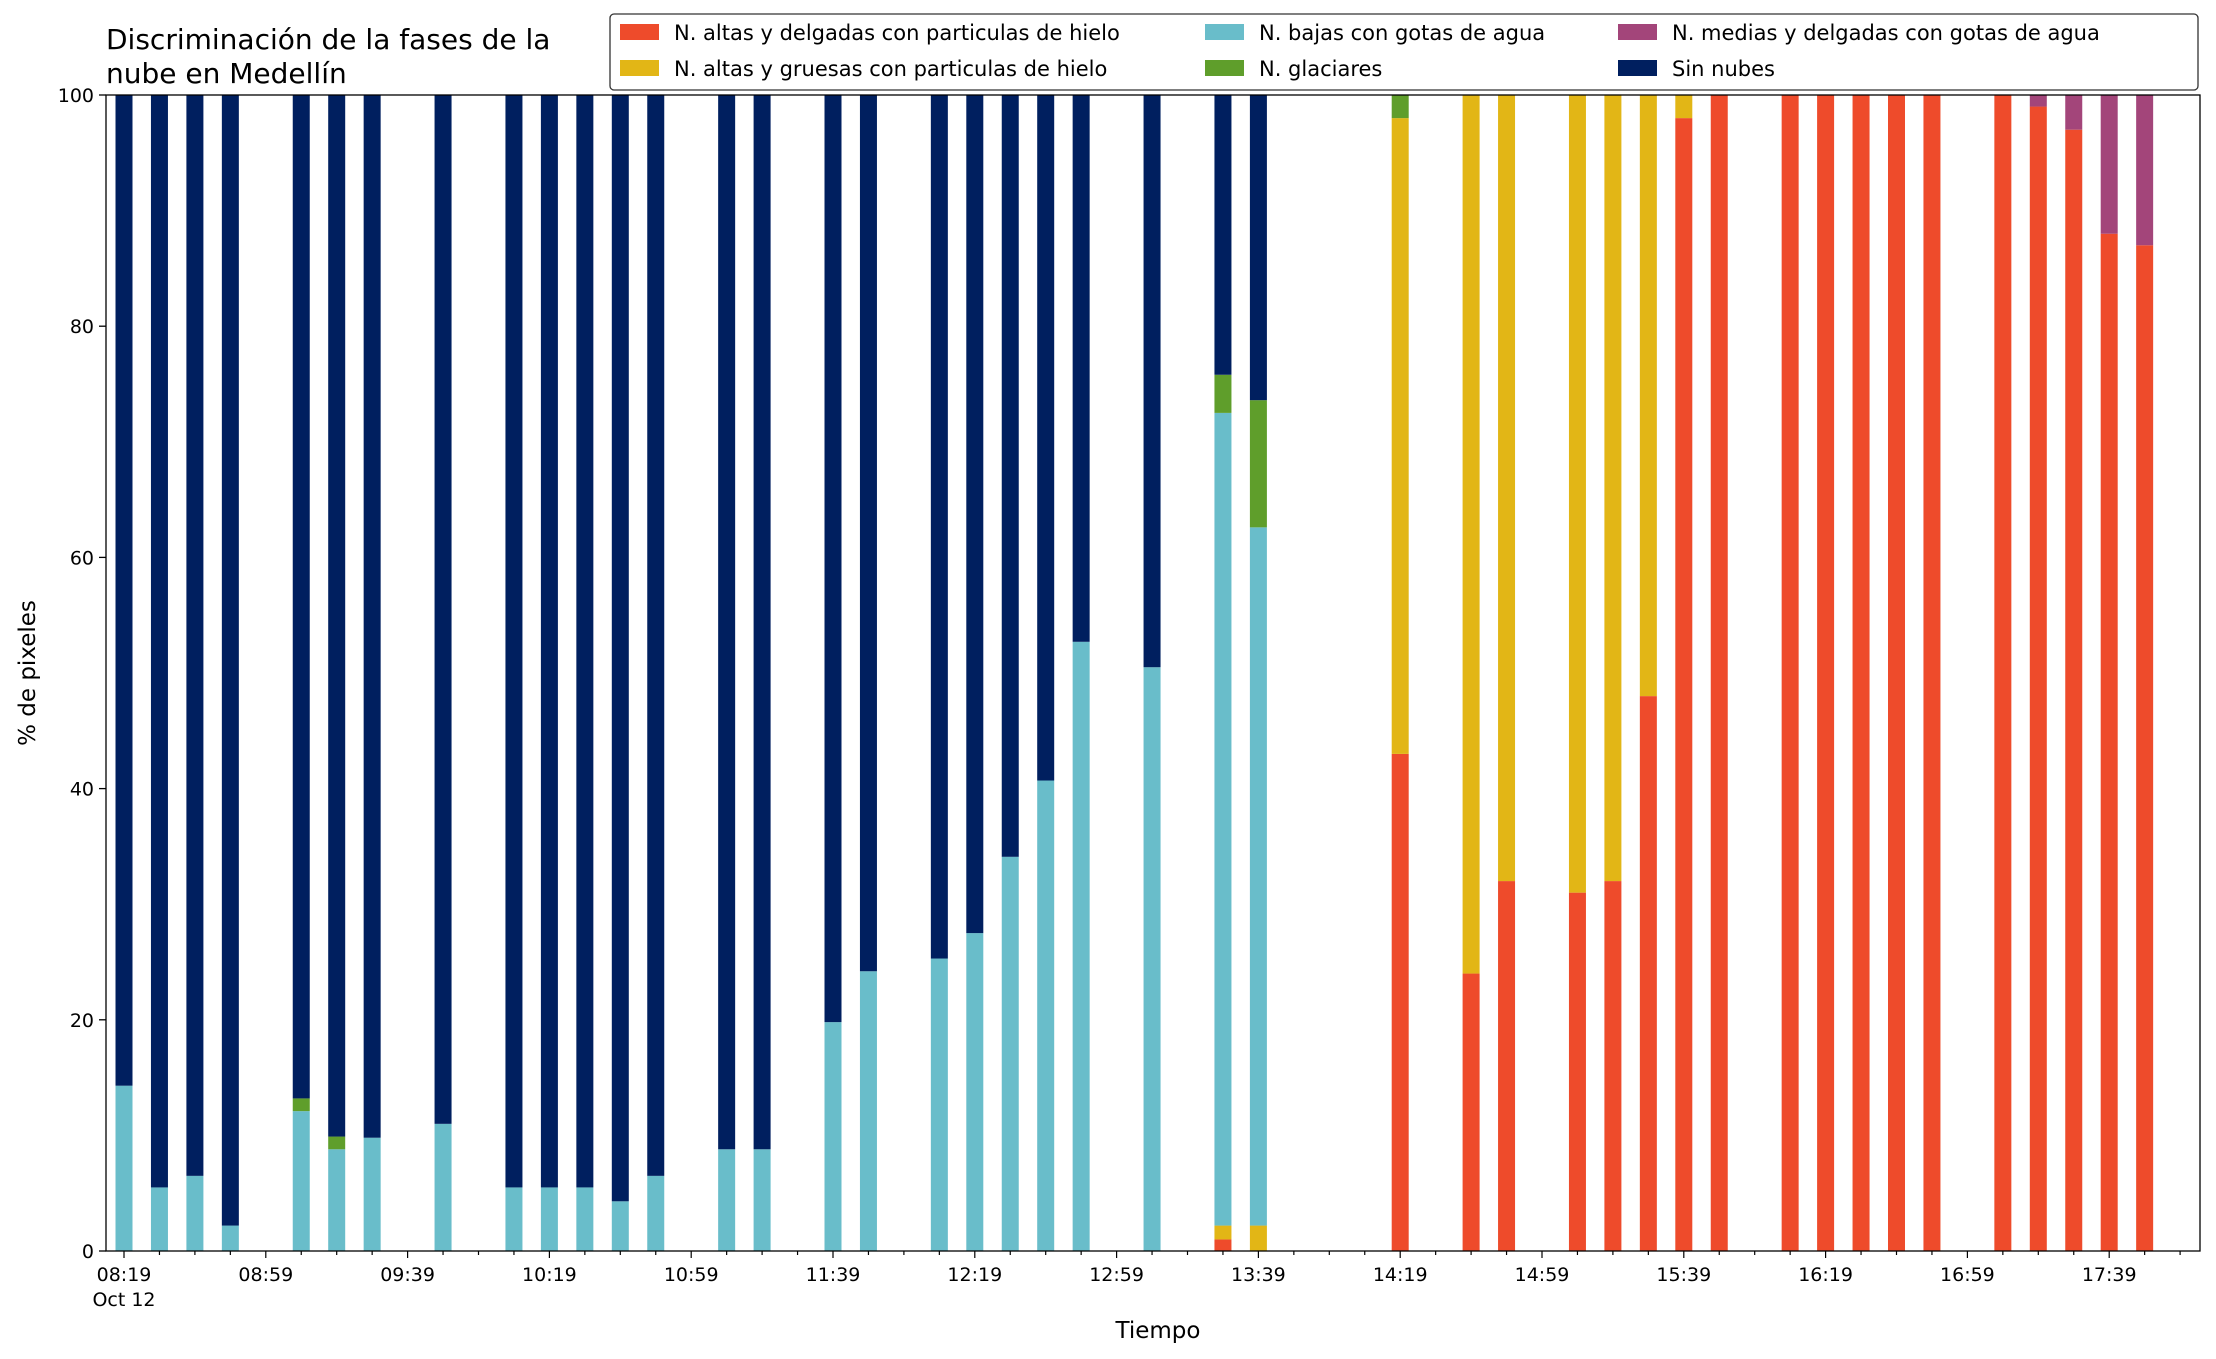 The width and height of the screenshot is (2216, 1359). I want to click on x-tick-label: 15:39, so click(1683, 1275).